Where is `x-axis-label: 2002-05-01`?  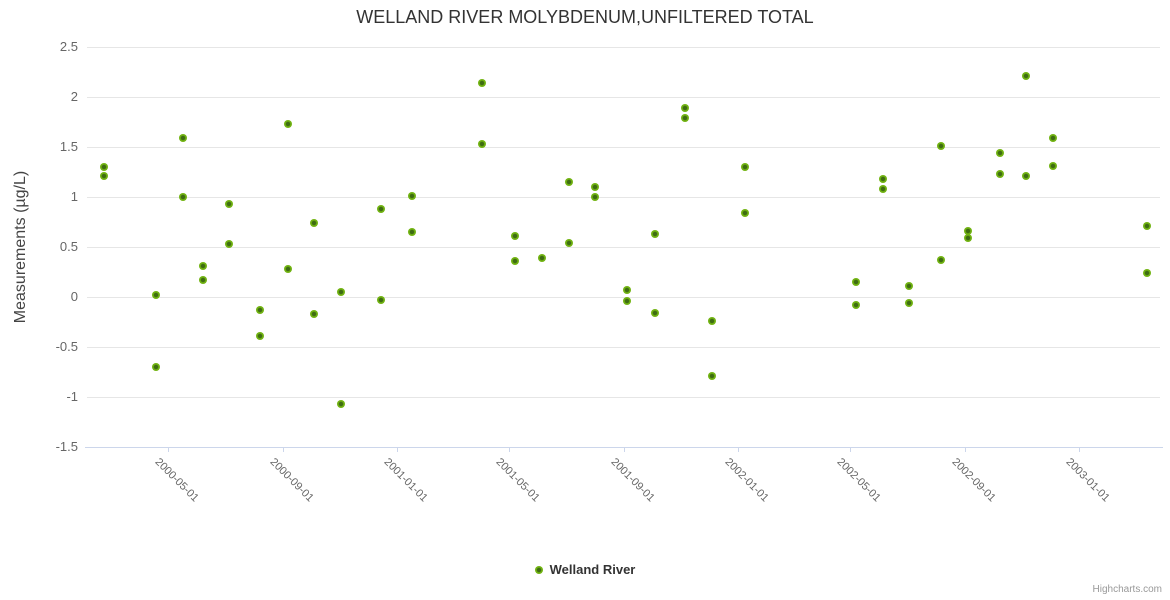
x-axis-label: 2002-05-01 is located at coordinates (858, 480).